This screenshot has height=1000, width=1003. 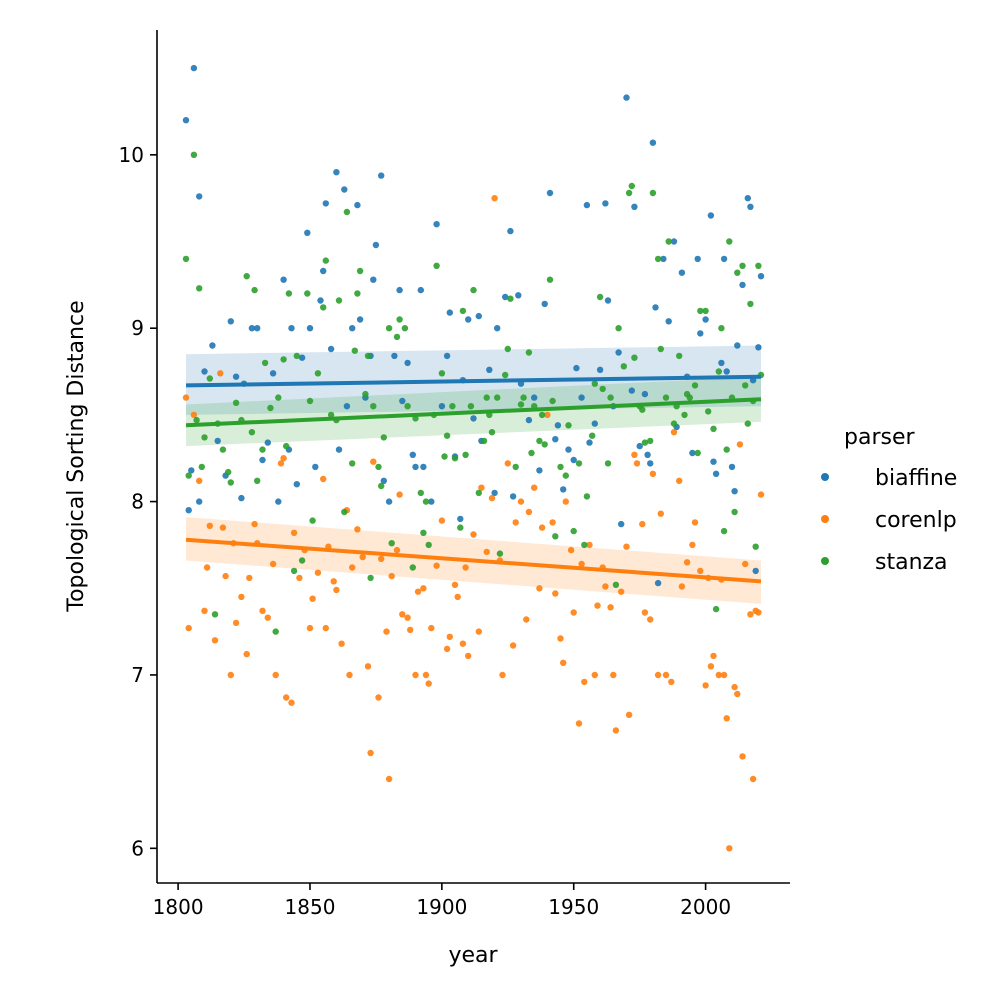 I want to click on legend-marker-stanza, so click(x=825, y=561).